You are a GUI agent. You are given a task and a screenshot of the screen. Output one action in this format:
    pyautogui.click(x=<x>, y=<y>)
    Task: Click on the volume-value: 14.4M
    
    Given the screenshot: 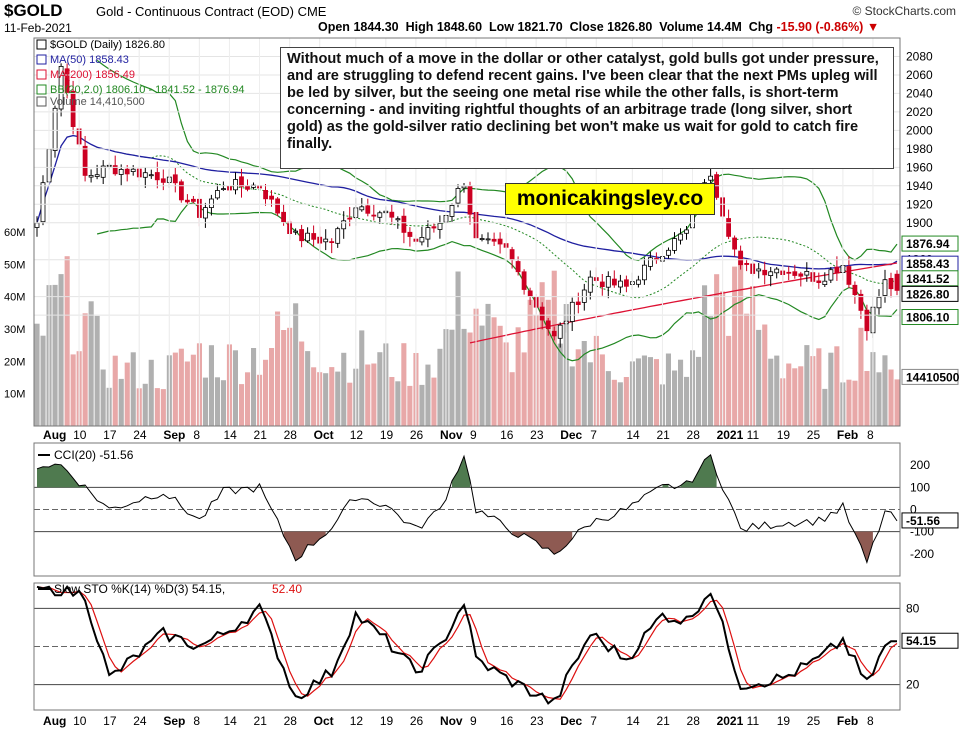 What is the action you would take?
    pyautogui.click(x=724, y=27)
    